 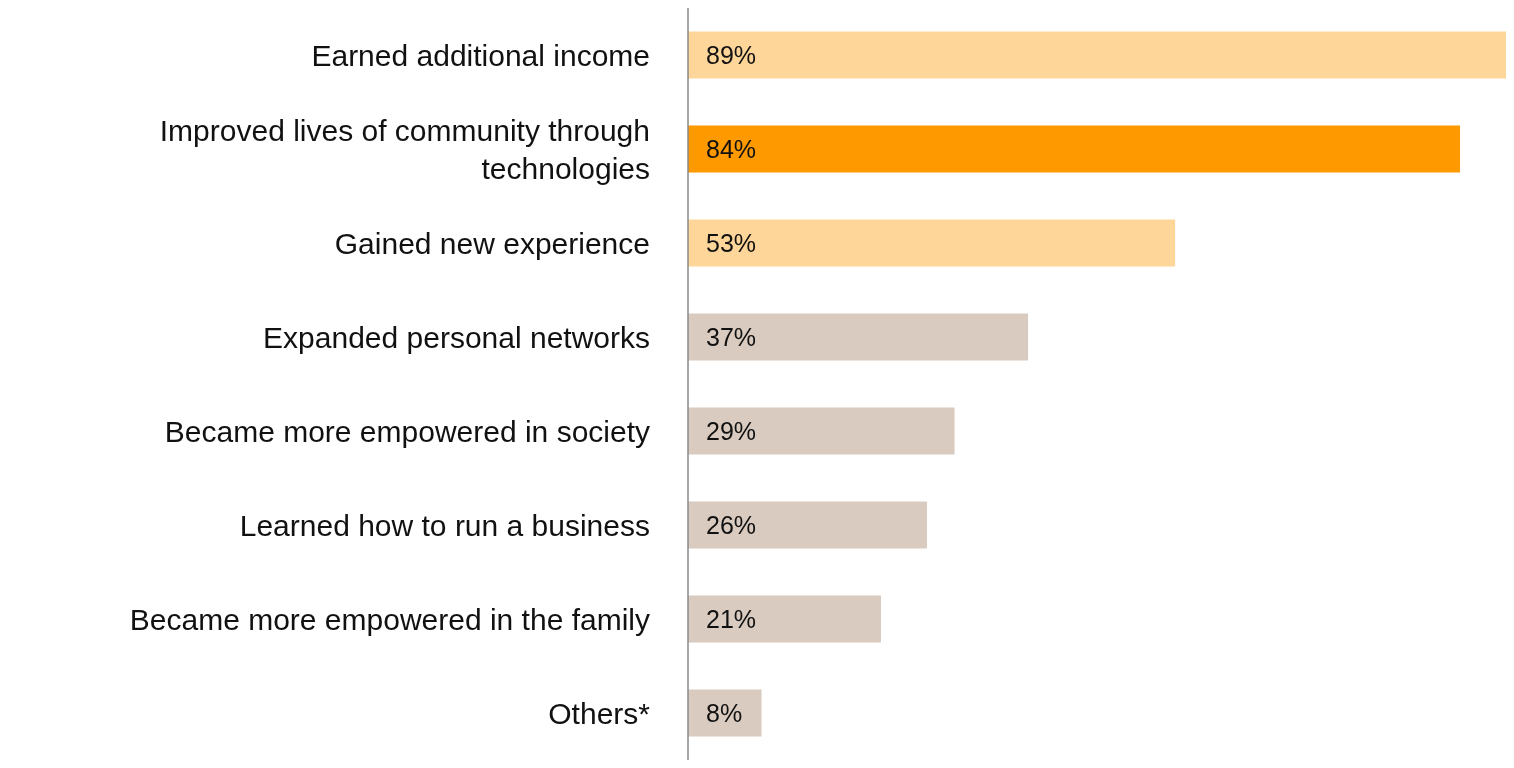 I want to click on data-label: 53%, so click(x=731, y=243).